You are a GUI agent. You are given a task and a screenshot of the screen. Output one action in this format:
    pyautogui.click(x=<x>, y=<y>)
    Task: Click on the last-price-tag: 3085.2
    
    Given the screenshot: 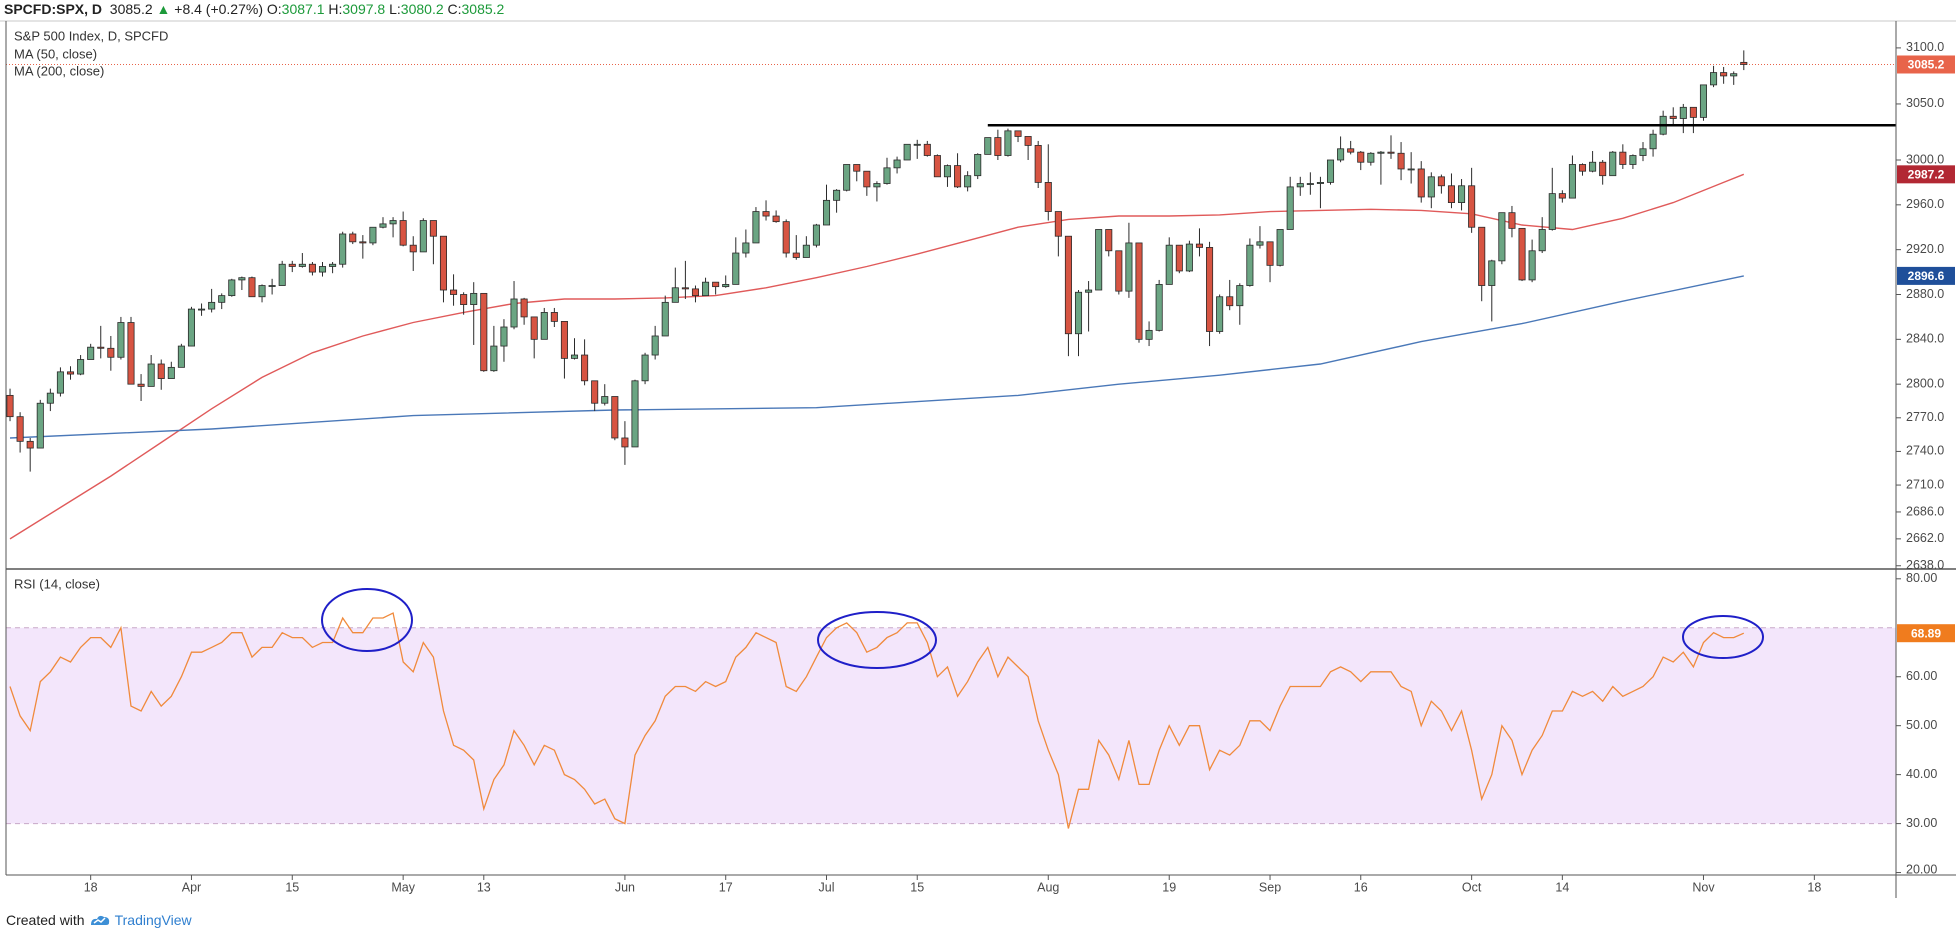 What is the action you would take?
    pyautogui.click(x=1926, y=65)
    